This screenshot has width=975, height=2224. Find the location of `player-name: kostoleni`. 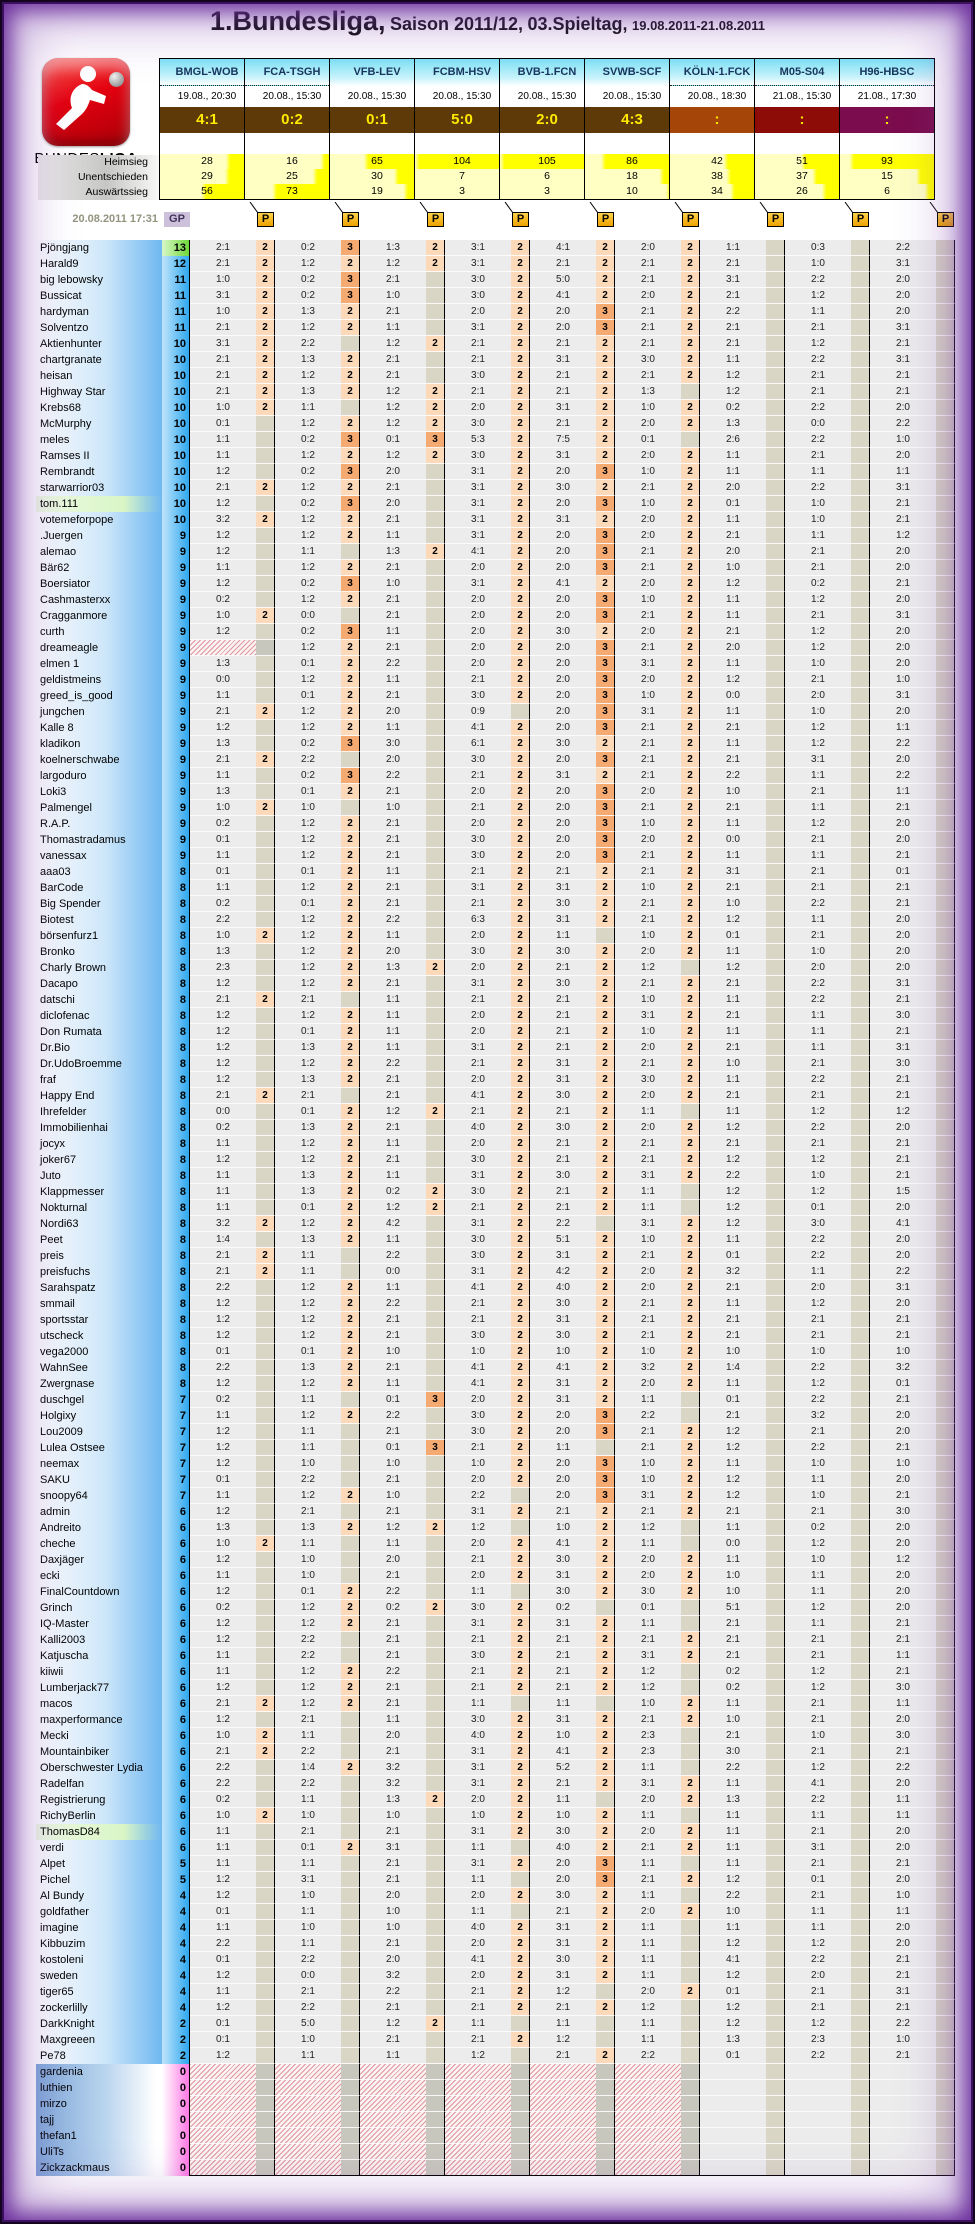

player-name: kostoleni is located at coordinates (99, 1960).